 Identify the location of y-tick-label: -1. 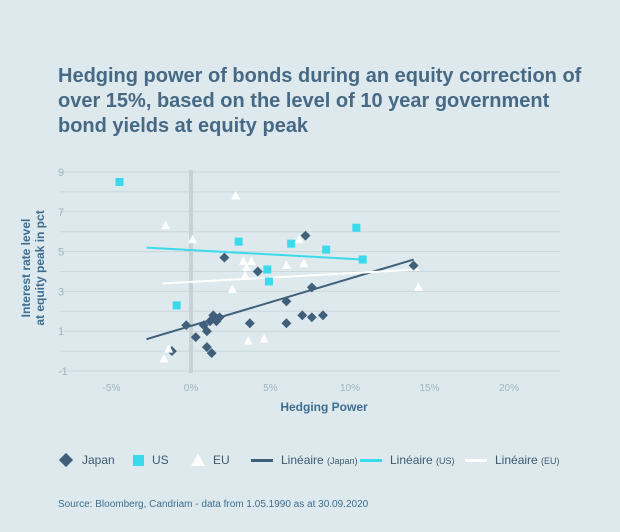
(63, 372).